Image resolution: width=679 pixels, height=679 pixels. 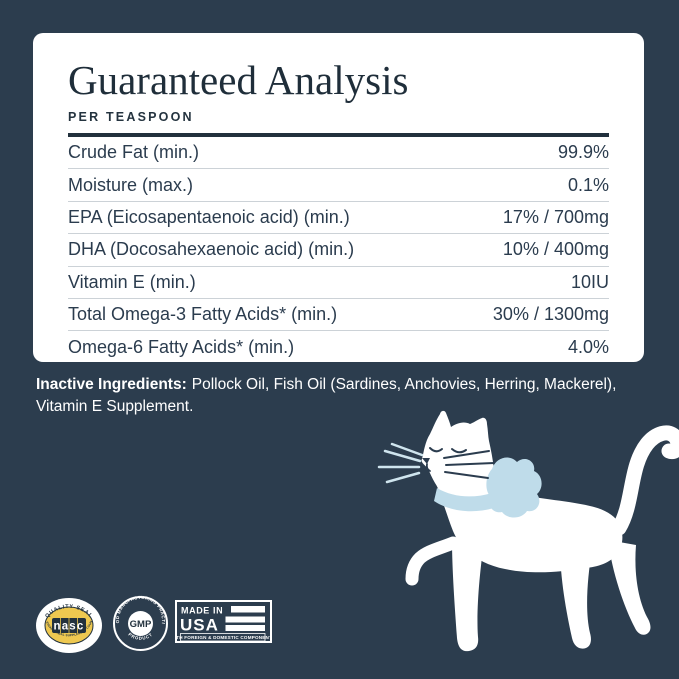 I want to click on cat-eye-left, so click(x=436, y=450).